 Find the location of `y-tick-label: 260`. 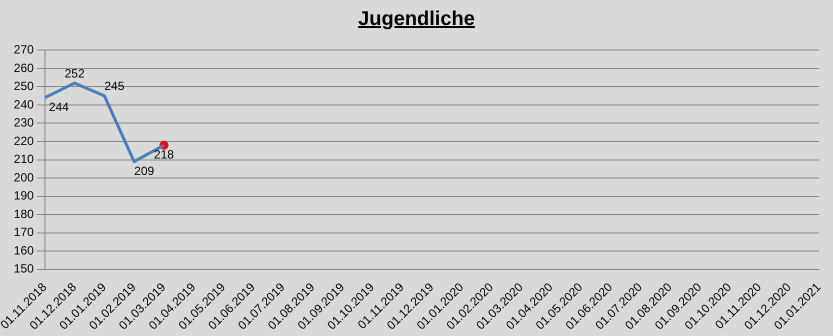

y-tick-label: 260 is located at coordinates (24, 67).